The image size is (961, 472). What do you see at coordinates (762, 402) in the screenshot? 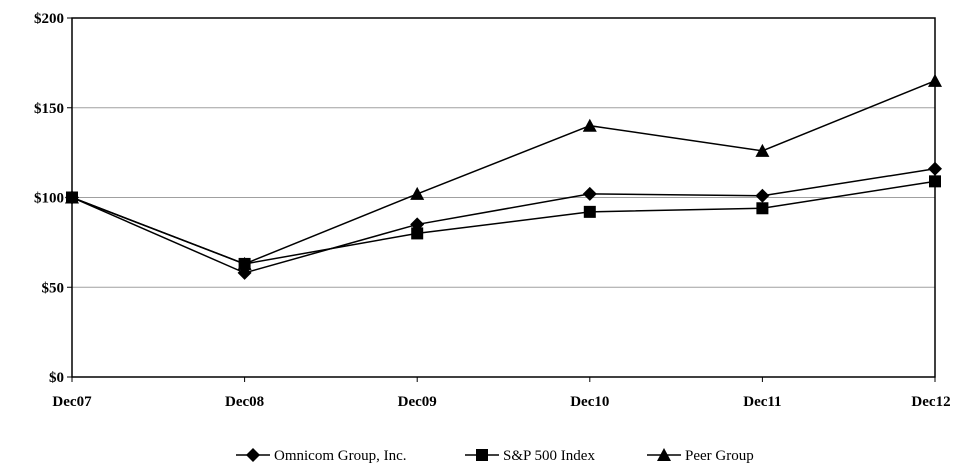
I see `x-tick-label-4: Dec11` at bounding box center [762, 402].